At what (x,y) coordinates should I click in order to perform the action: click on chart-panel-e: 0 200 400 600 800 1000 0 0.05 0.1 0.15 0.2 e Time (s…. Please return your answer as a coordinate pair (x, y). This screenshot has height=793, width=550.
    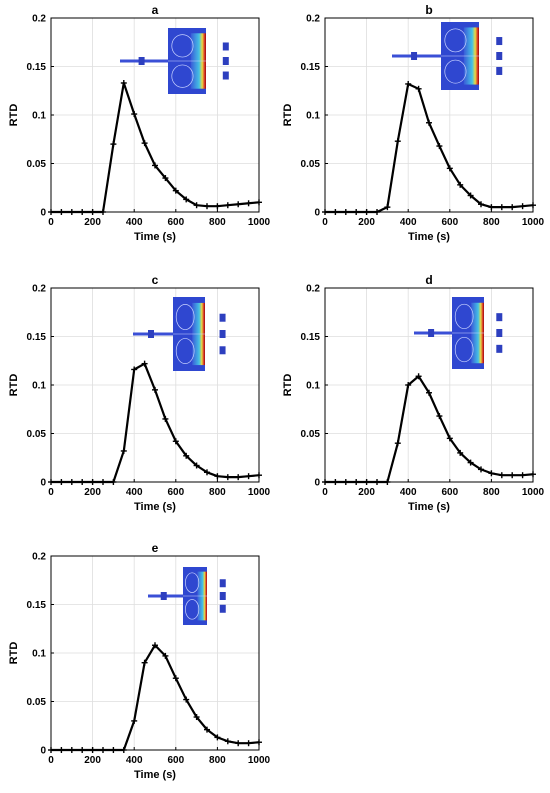
    Looking at the image, I should click on (139, 661).